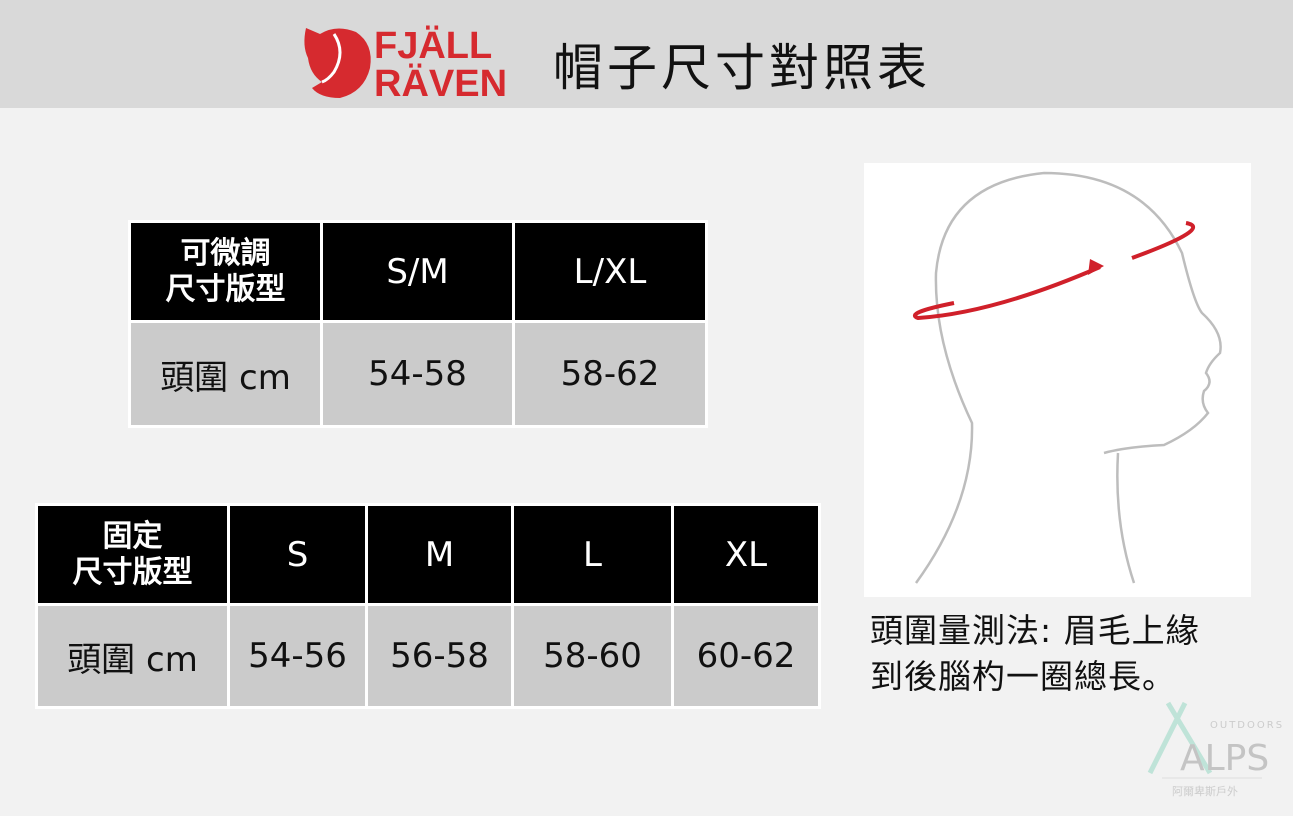  What do you see at coordinates (439, 554) in the screenshot?
I see `header-cell: M` at bounding box center [439, 554].